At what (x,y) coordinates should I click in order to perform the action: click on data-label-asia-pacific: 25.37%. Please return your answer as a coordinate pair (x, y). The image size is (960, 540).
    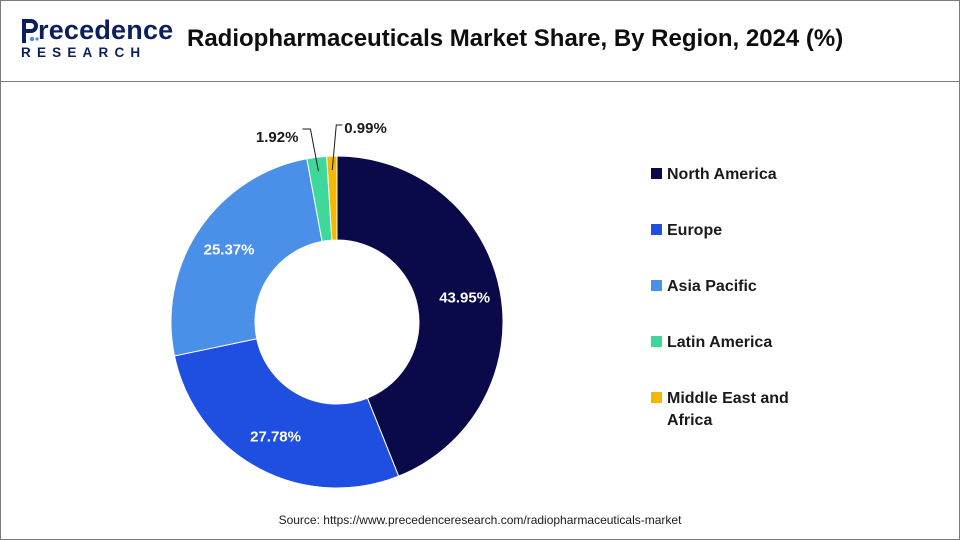
    Looking at the image, I should click on (229, 250).